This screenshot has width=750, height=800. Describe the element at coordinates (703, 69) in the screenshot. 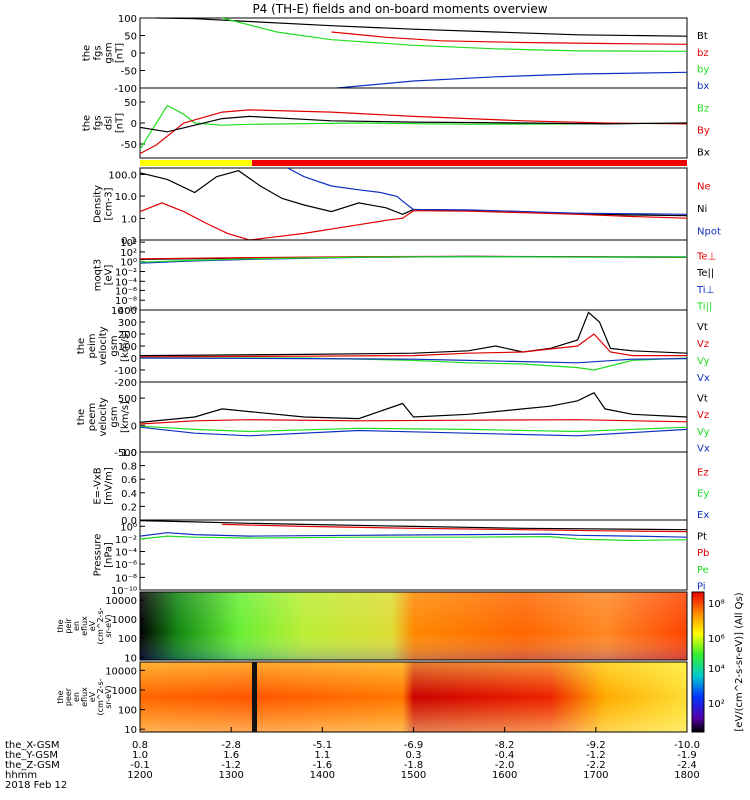

I see `legend-by: by` at that location.